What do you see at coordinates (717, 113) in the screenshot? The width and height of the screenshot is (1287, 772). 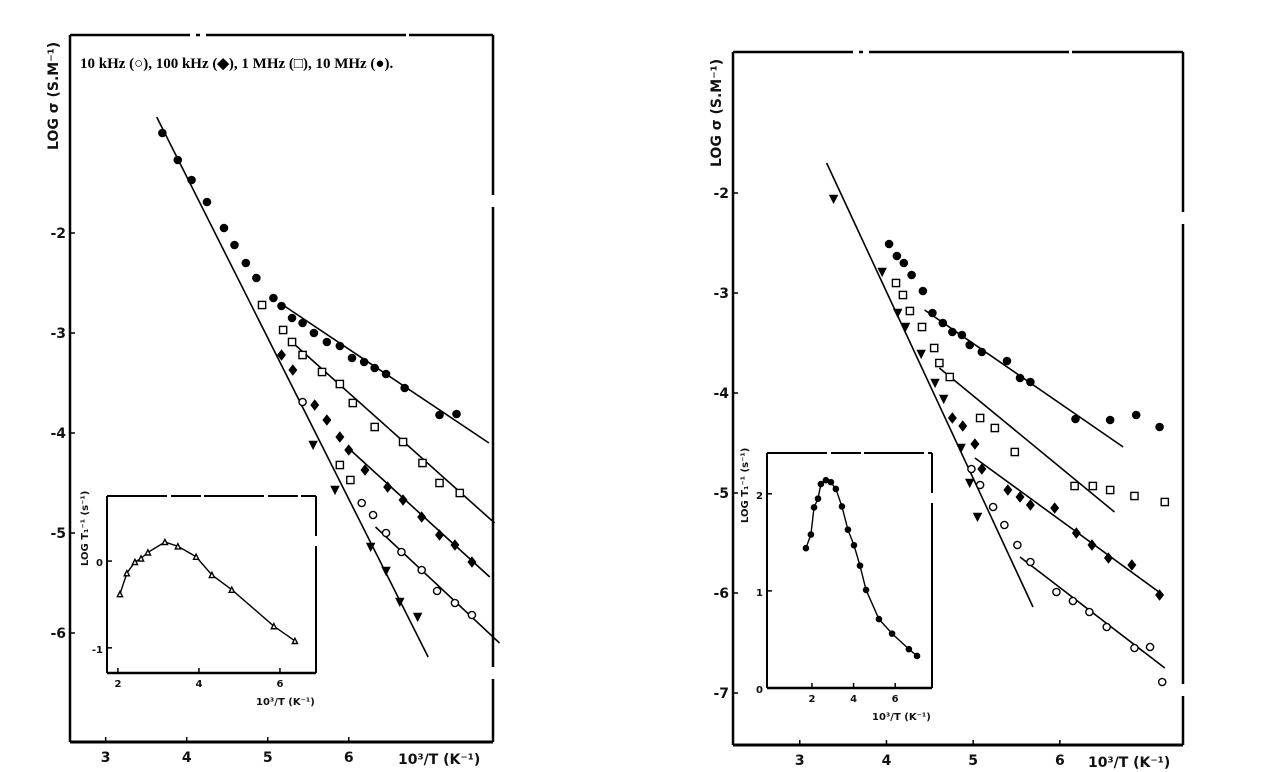 I see `y-axis-label: LOG σ (S.M⁻¹)` at bounding box center [717, 113].